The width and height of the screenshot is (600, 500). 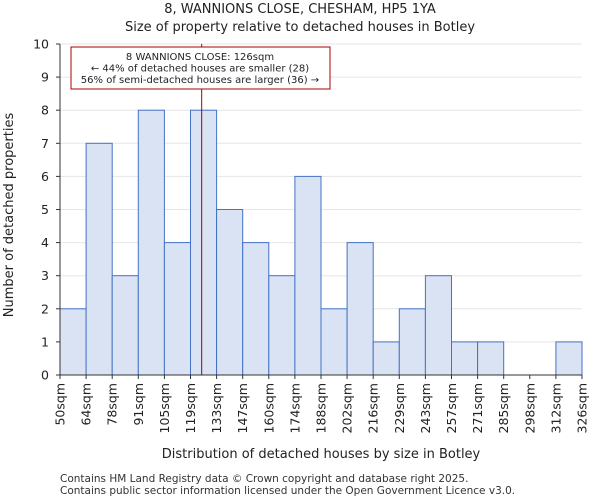 What do you see at coordinates (569, 358) in the screenshot?
I see `bar-312sqm` at bounding box center [569, 358].